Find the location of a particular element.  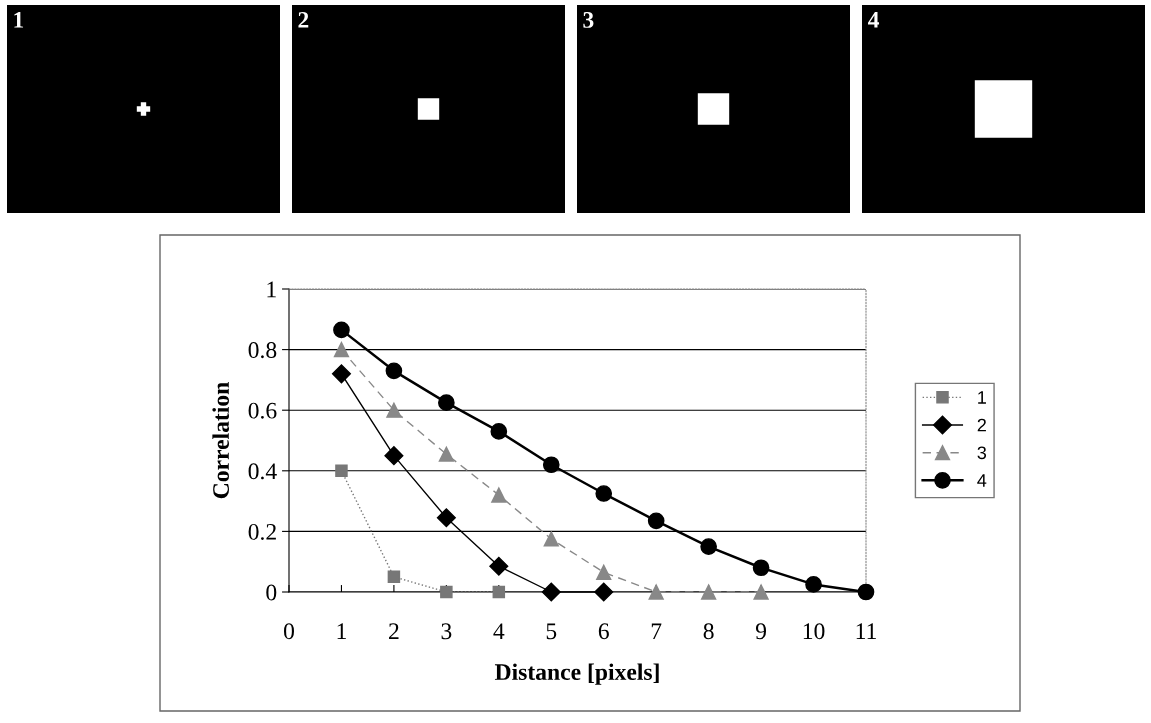

y-axis-title: Correlation is located at coordinates (220, 440).